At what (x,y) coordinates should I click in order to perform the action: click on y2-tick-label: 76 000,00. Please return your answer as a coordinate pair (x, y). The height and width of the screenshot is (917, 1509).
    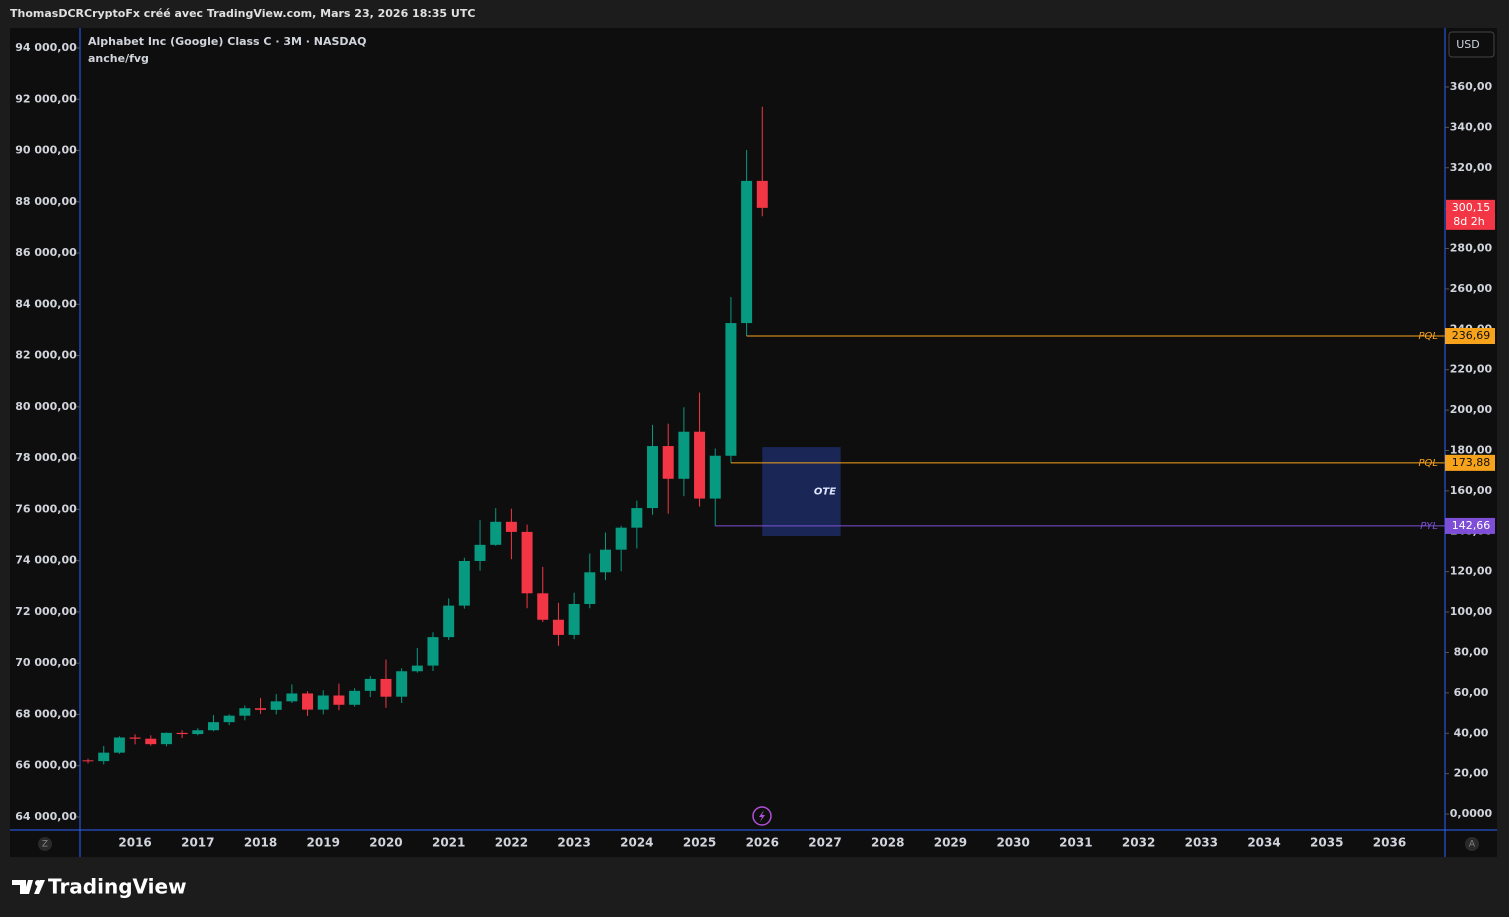
    Looking at the image, I should click on (46, 508).